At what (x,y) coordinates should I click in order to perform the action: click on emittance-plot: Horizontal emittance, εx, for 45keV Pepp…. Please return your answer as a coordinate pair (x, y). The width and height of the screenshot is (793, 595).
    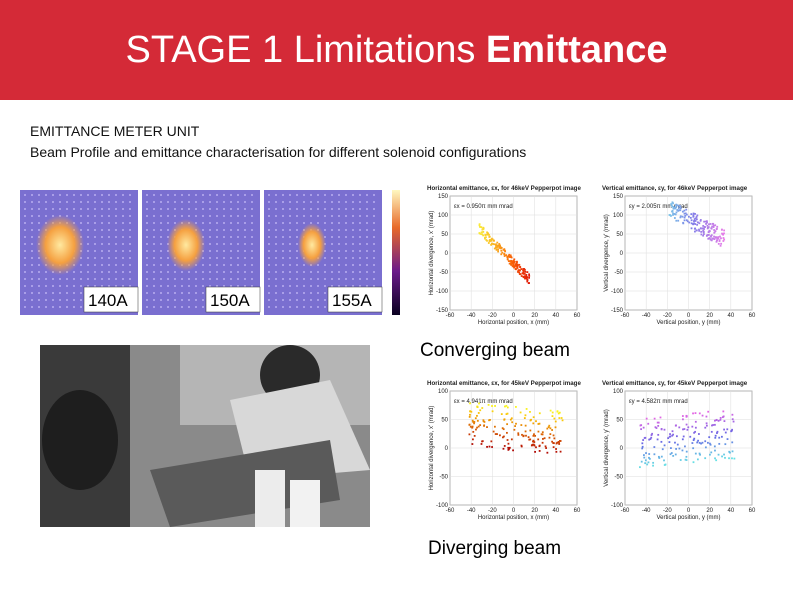
    Looking at the image, I should click on (504, 450).